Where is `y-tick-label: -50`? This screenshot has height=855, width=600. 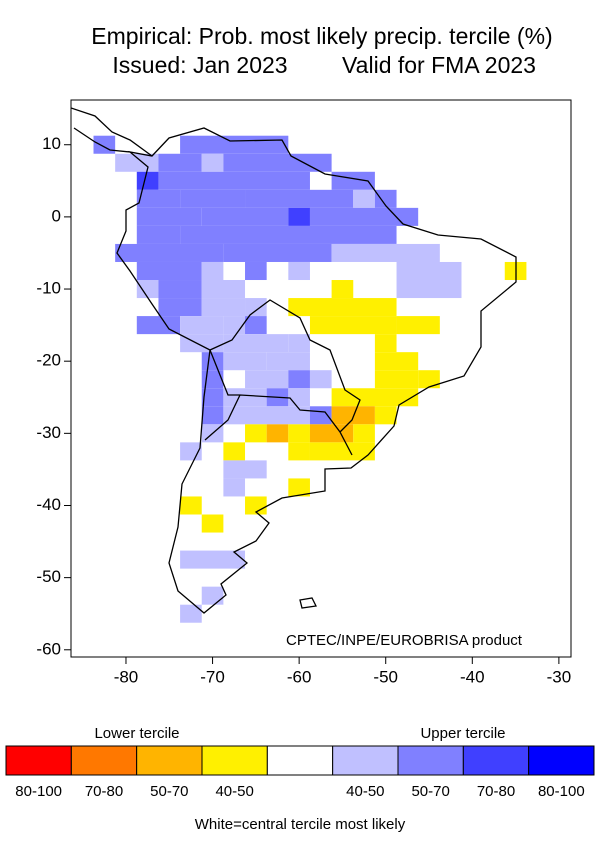 y-tick-label: -50 is located at coordinates (48, 576).